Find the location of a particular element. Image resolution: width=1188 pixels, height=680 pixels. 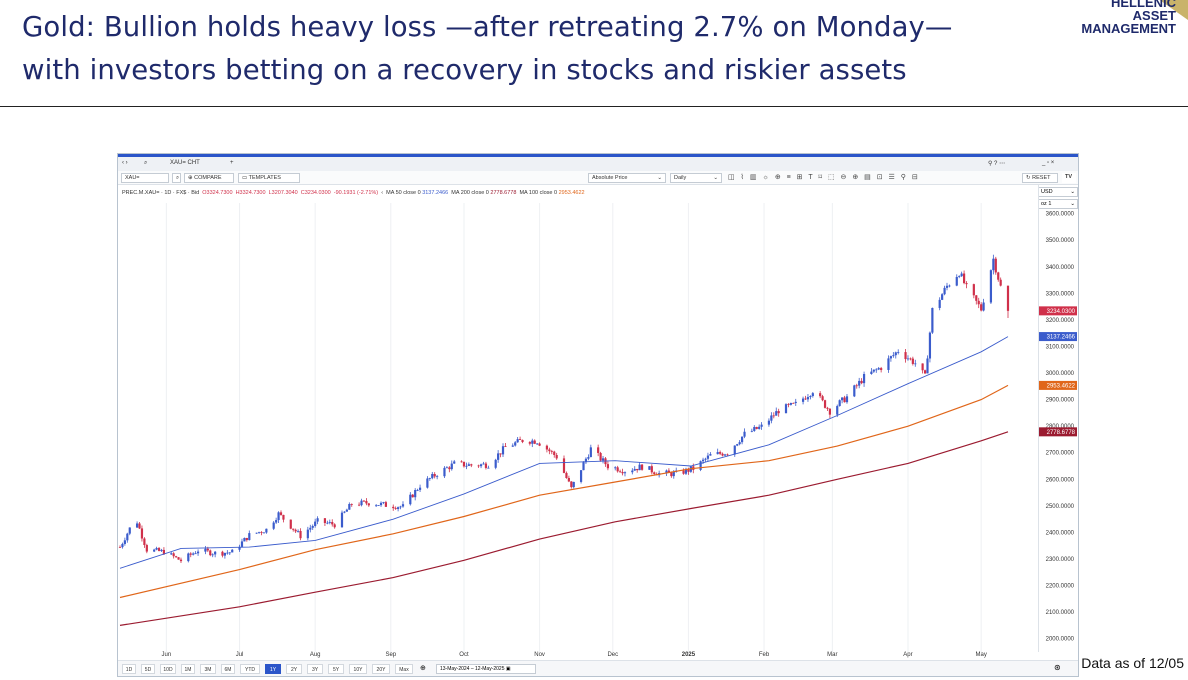

range-button-1m: 1M is located at coordinates (188, 669).